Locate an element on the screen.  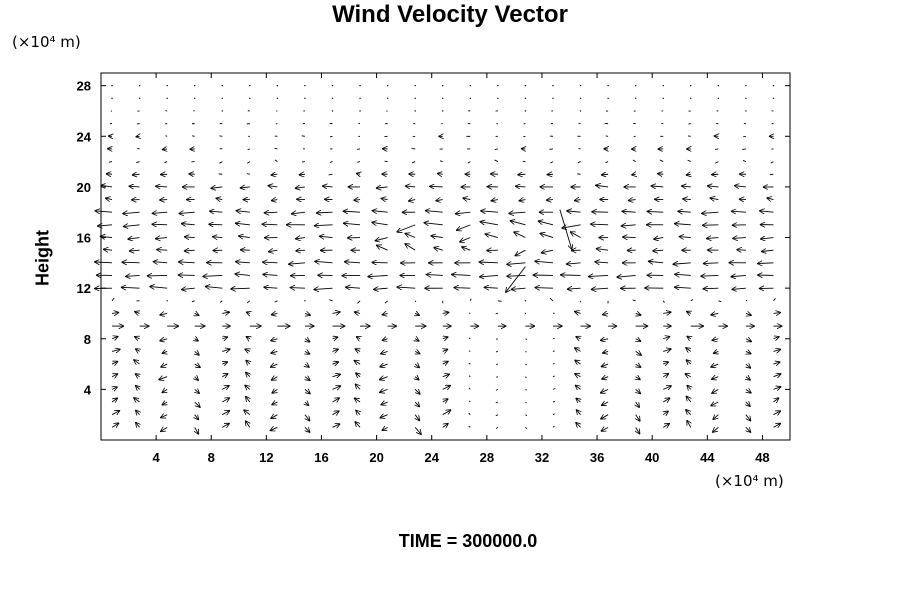
x-tick-label: 48 is located at coordinates (762, 457).